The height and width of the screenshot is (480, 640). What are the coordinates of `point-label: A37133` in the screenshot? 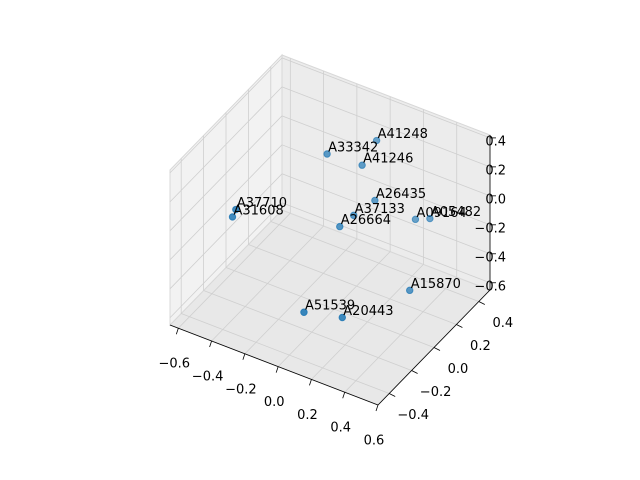 It's located at (380, 209).